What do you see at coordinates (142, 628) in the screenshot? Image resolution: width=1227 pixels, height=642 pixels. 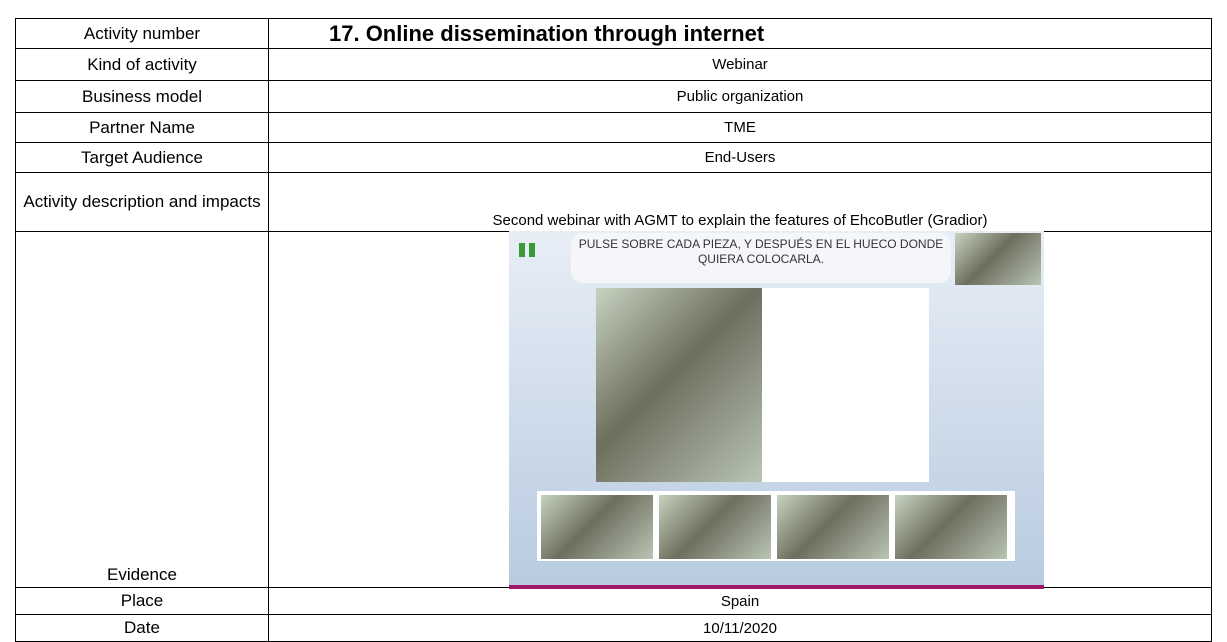 I see `label-cell: Date` at bounding box center [142, 628].